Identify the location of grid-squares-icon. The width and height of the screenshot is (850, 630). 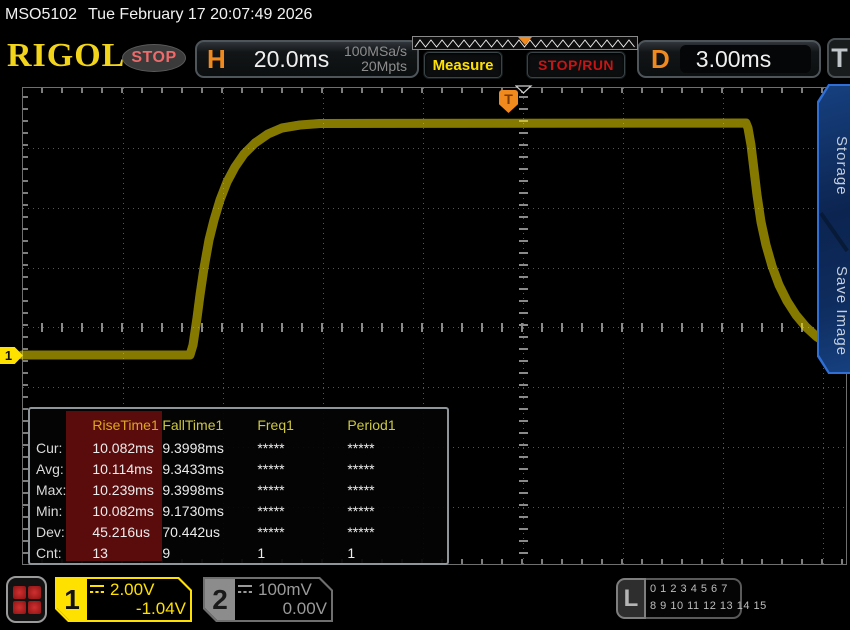
(26, 599).